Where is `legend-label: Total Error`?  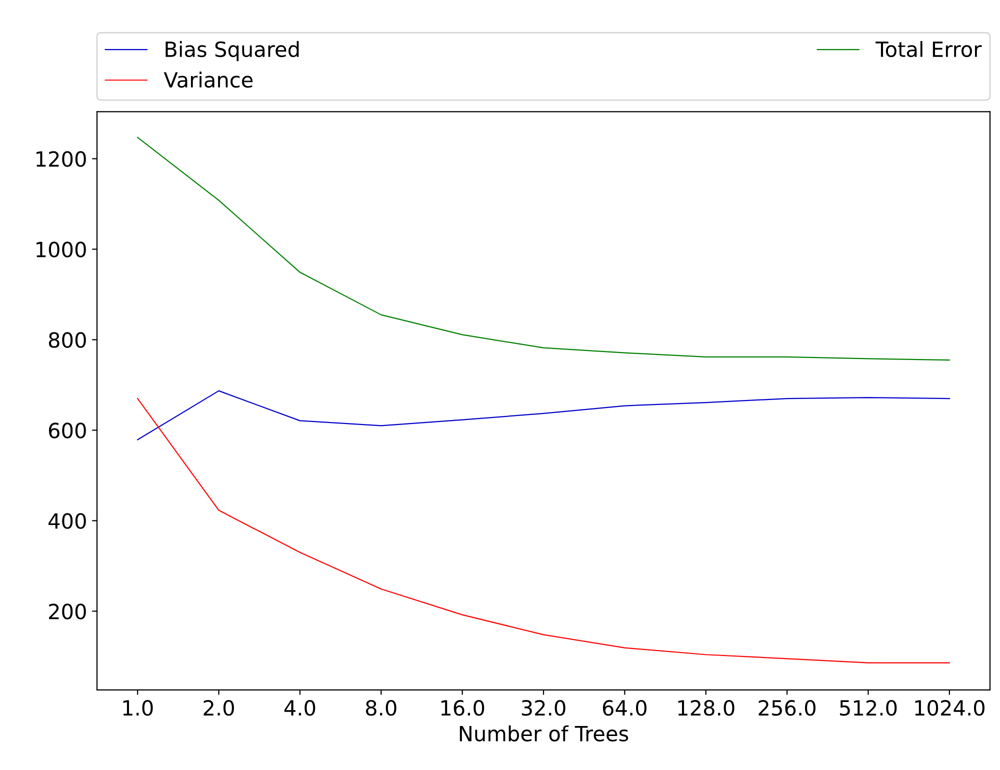
legend-label: Total Error is located at coordinates (929, 49).